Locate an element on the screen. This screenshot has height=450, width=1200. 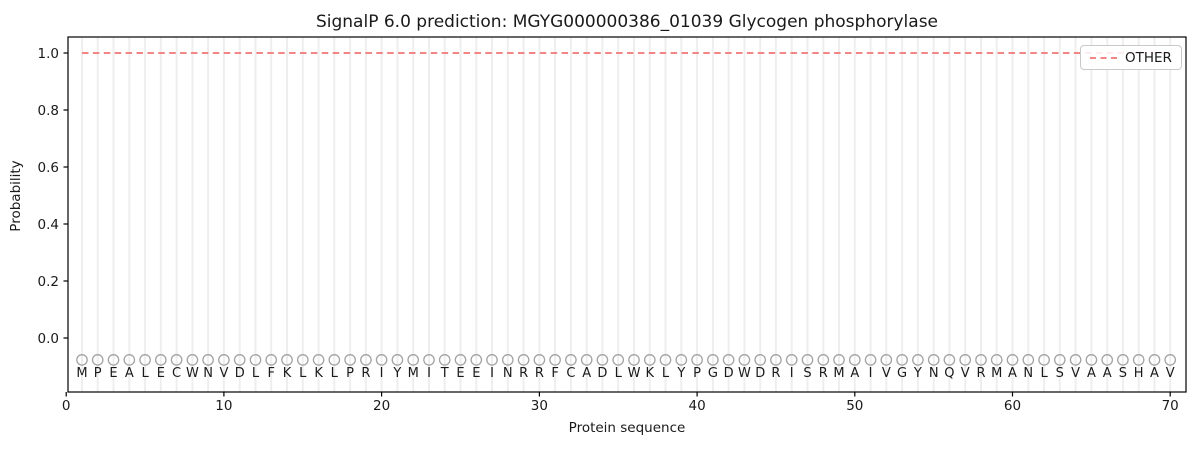
x-tick-label: 60 is located at coordinates (1012, 406).